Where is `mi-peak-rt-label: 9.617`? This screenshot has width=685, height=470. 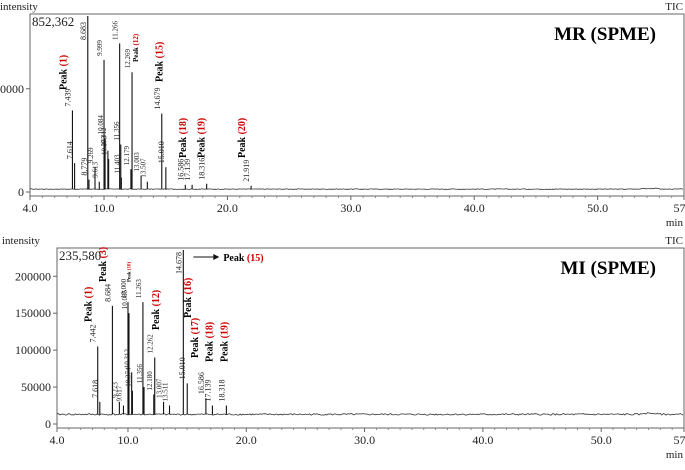 mi-peak-rt-label: 9.617 is located at coordinates (119, 393).